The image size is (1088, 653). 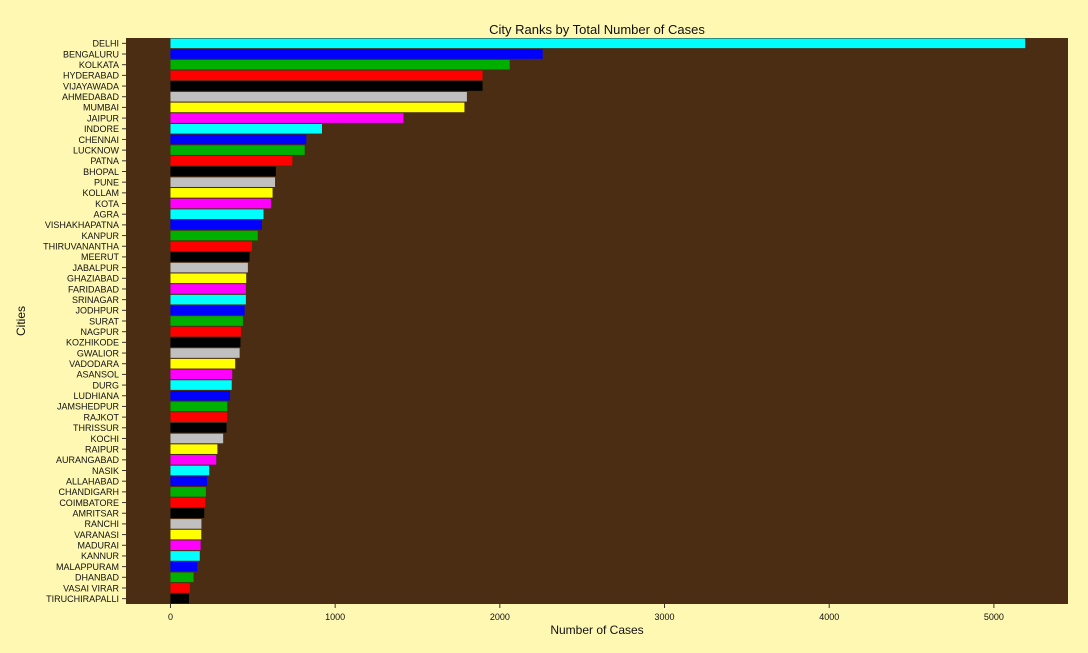 What do you see at coordinates (326, 86) in the screenshot?
I see `bar-vijayawada` at bounding box center [326, 86].